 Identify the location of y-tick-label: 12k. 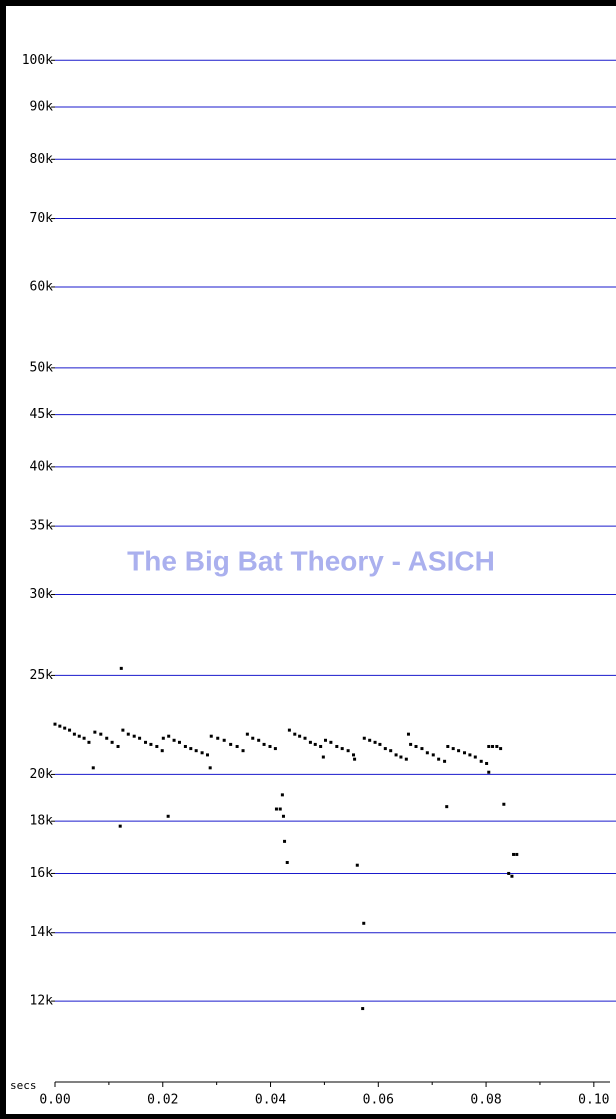
(42, 1001).